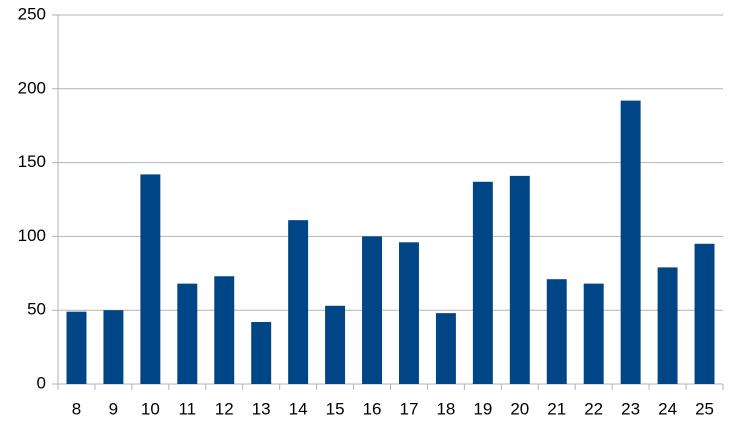 This screenshot has width=739, height=428. I want to click on x-tick-label: 22, so click(593, 408).